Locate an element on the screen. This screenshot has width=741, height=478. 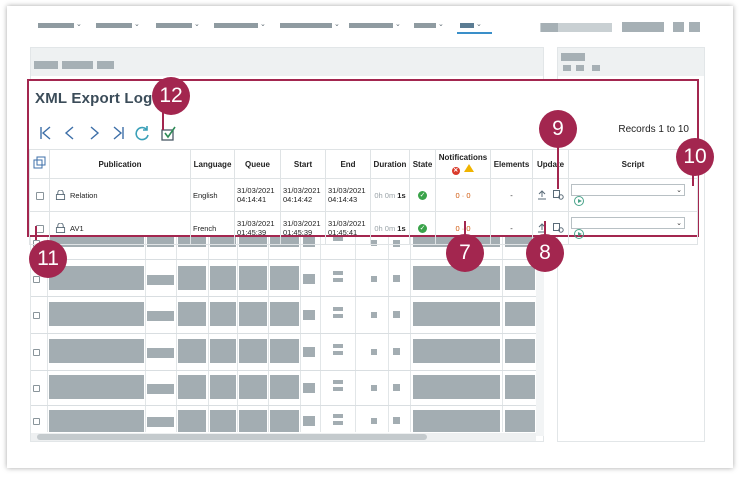
header-elements: Elements is located at coordinates (511, 164).